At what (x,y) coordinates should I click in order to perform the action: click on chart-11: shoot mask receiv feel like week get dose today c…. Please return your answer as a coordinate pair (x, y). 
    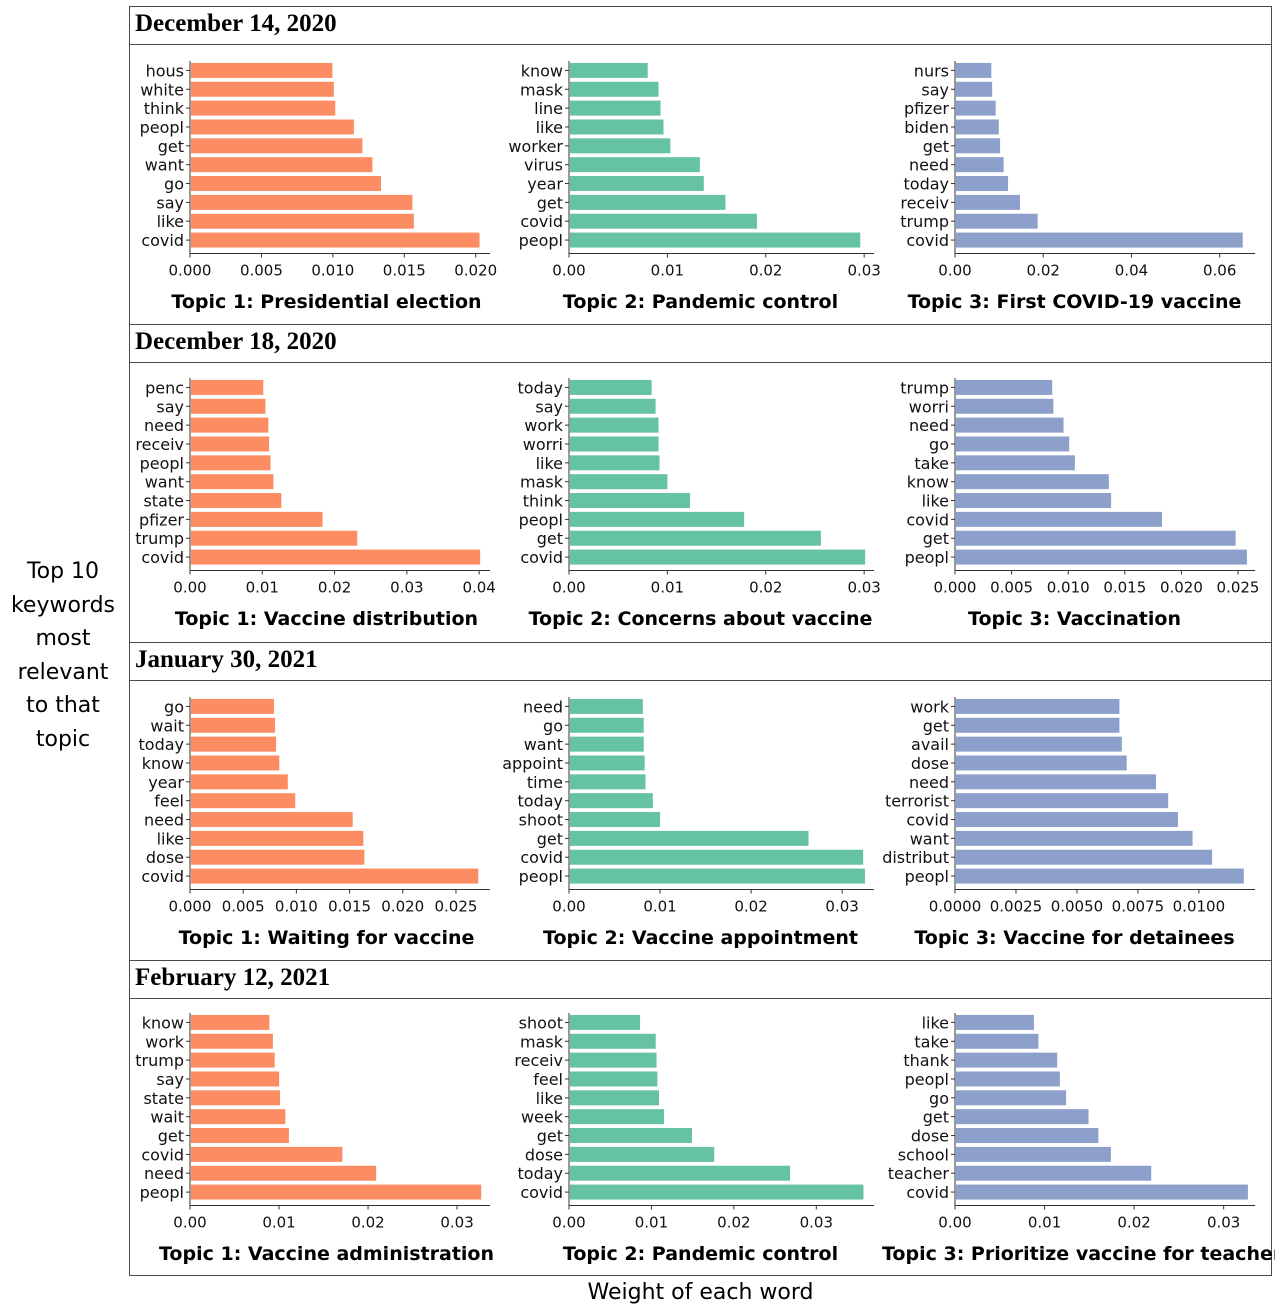
    Looking at the image, I should click on (700, 1141).